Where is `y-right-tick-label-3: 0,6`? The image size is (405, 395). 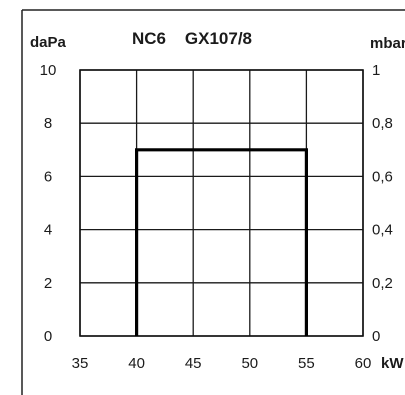 y-right-tick-label-3: 0,6 is located at coordinates (382, 176).